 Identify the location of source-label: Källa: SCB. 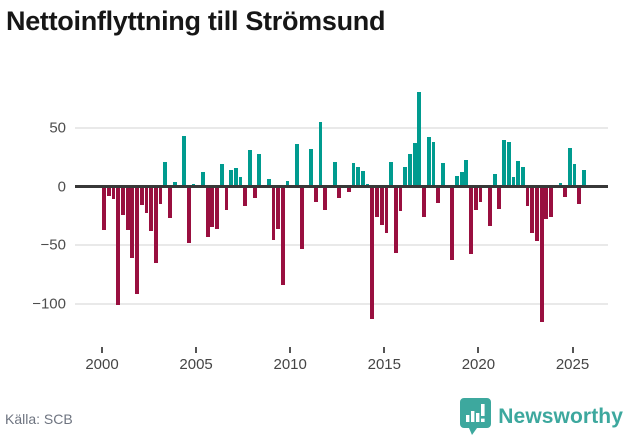
(39, 419).